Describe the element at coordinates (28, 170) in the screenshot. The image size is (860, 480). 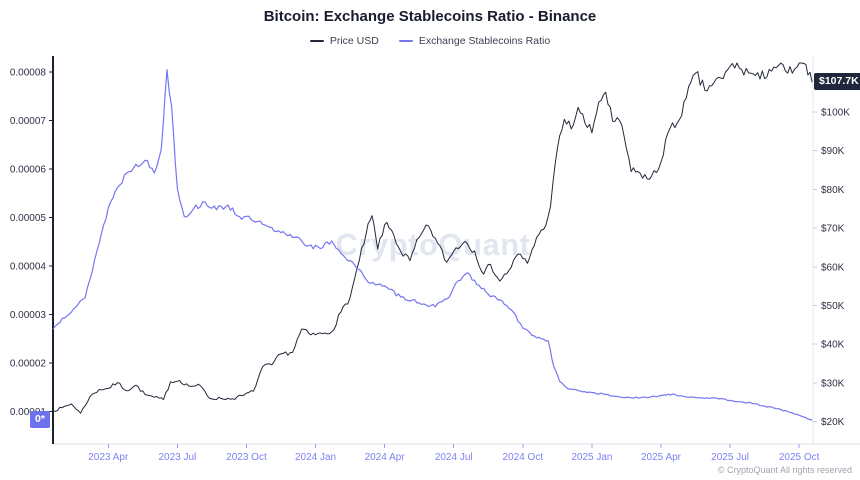
I see `left-axis-tick-label: 0.00006` at that location.